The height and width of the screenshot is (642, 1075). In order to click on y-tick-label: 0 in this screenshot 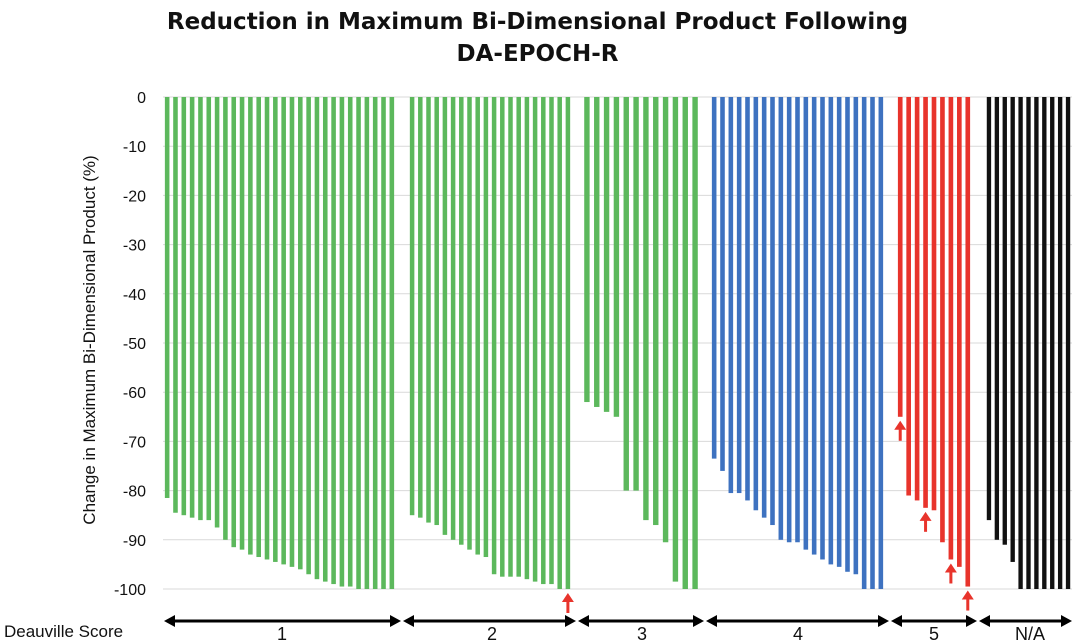, I will do `click(141, 98)`.